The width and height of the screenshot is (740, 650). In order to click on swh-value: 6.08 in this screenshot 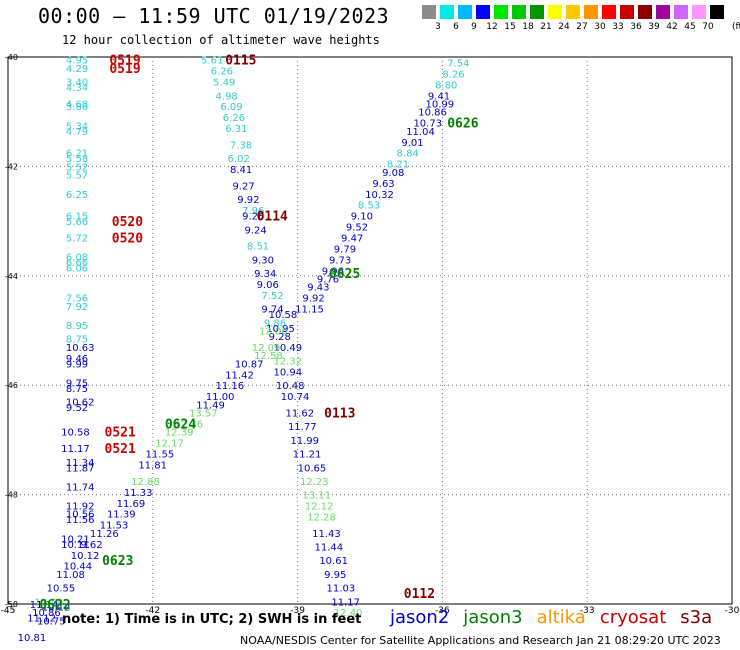, I will do `click(77, 258)`.